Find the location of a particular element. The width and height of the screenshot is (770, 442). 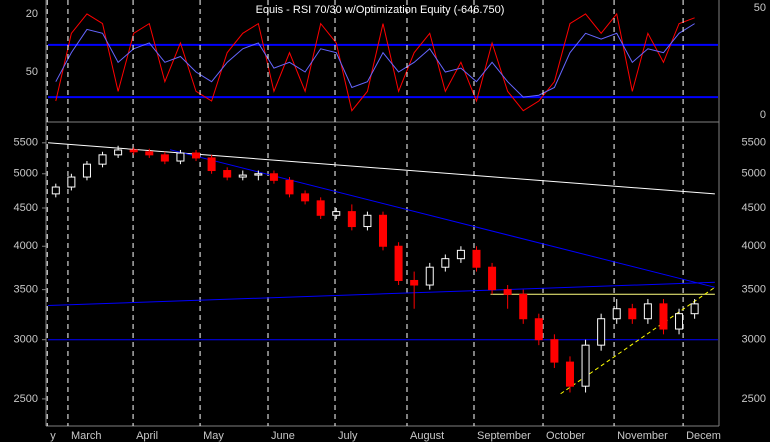

x-tick-label: July is located at coordinates (348, 436).